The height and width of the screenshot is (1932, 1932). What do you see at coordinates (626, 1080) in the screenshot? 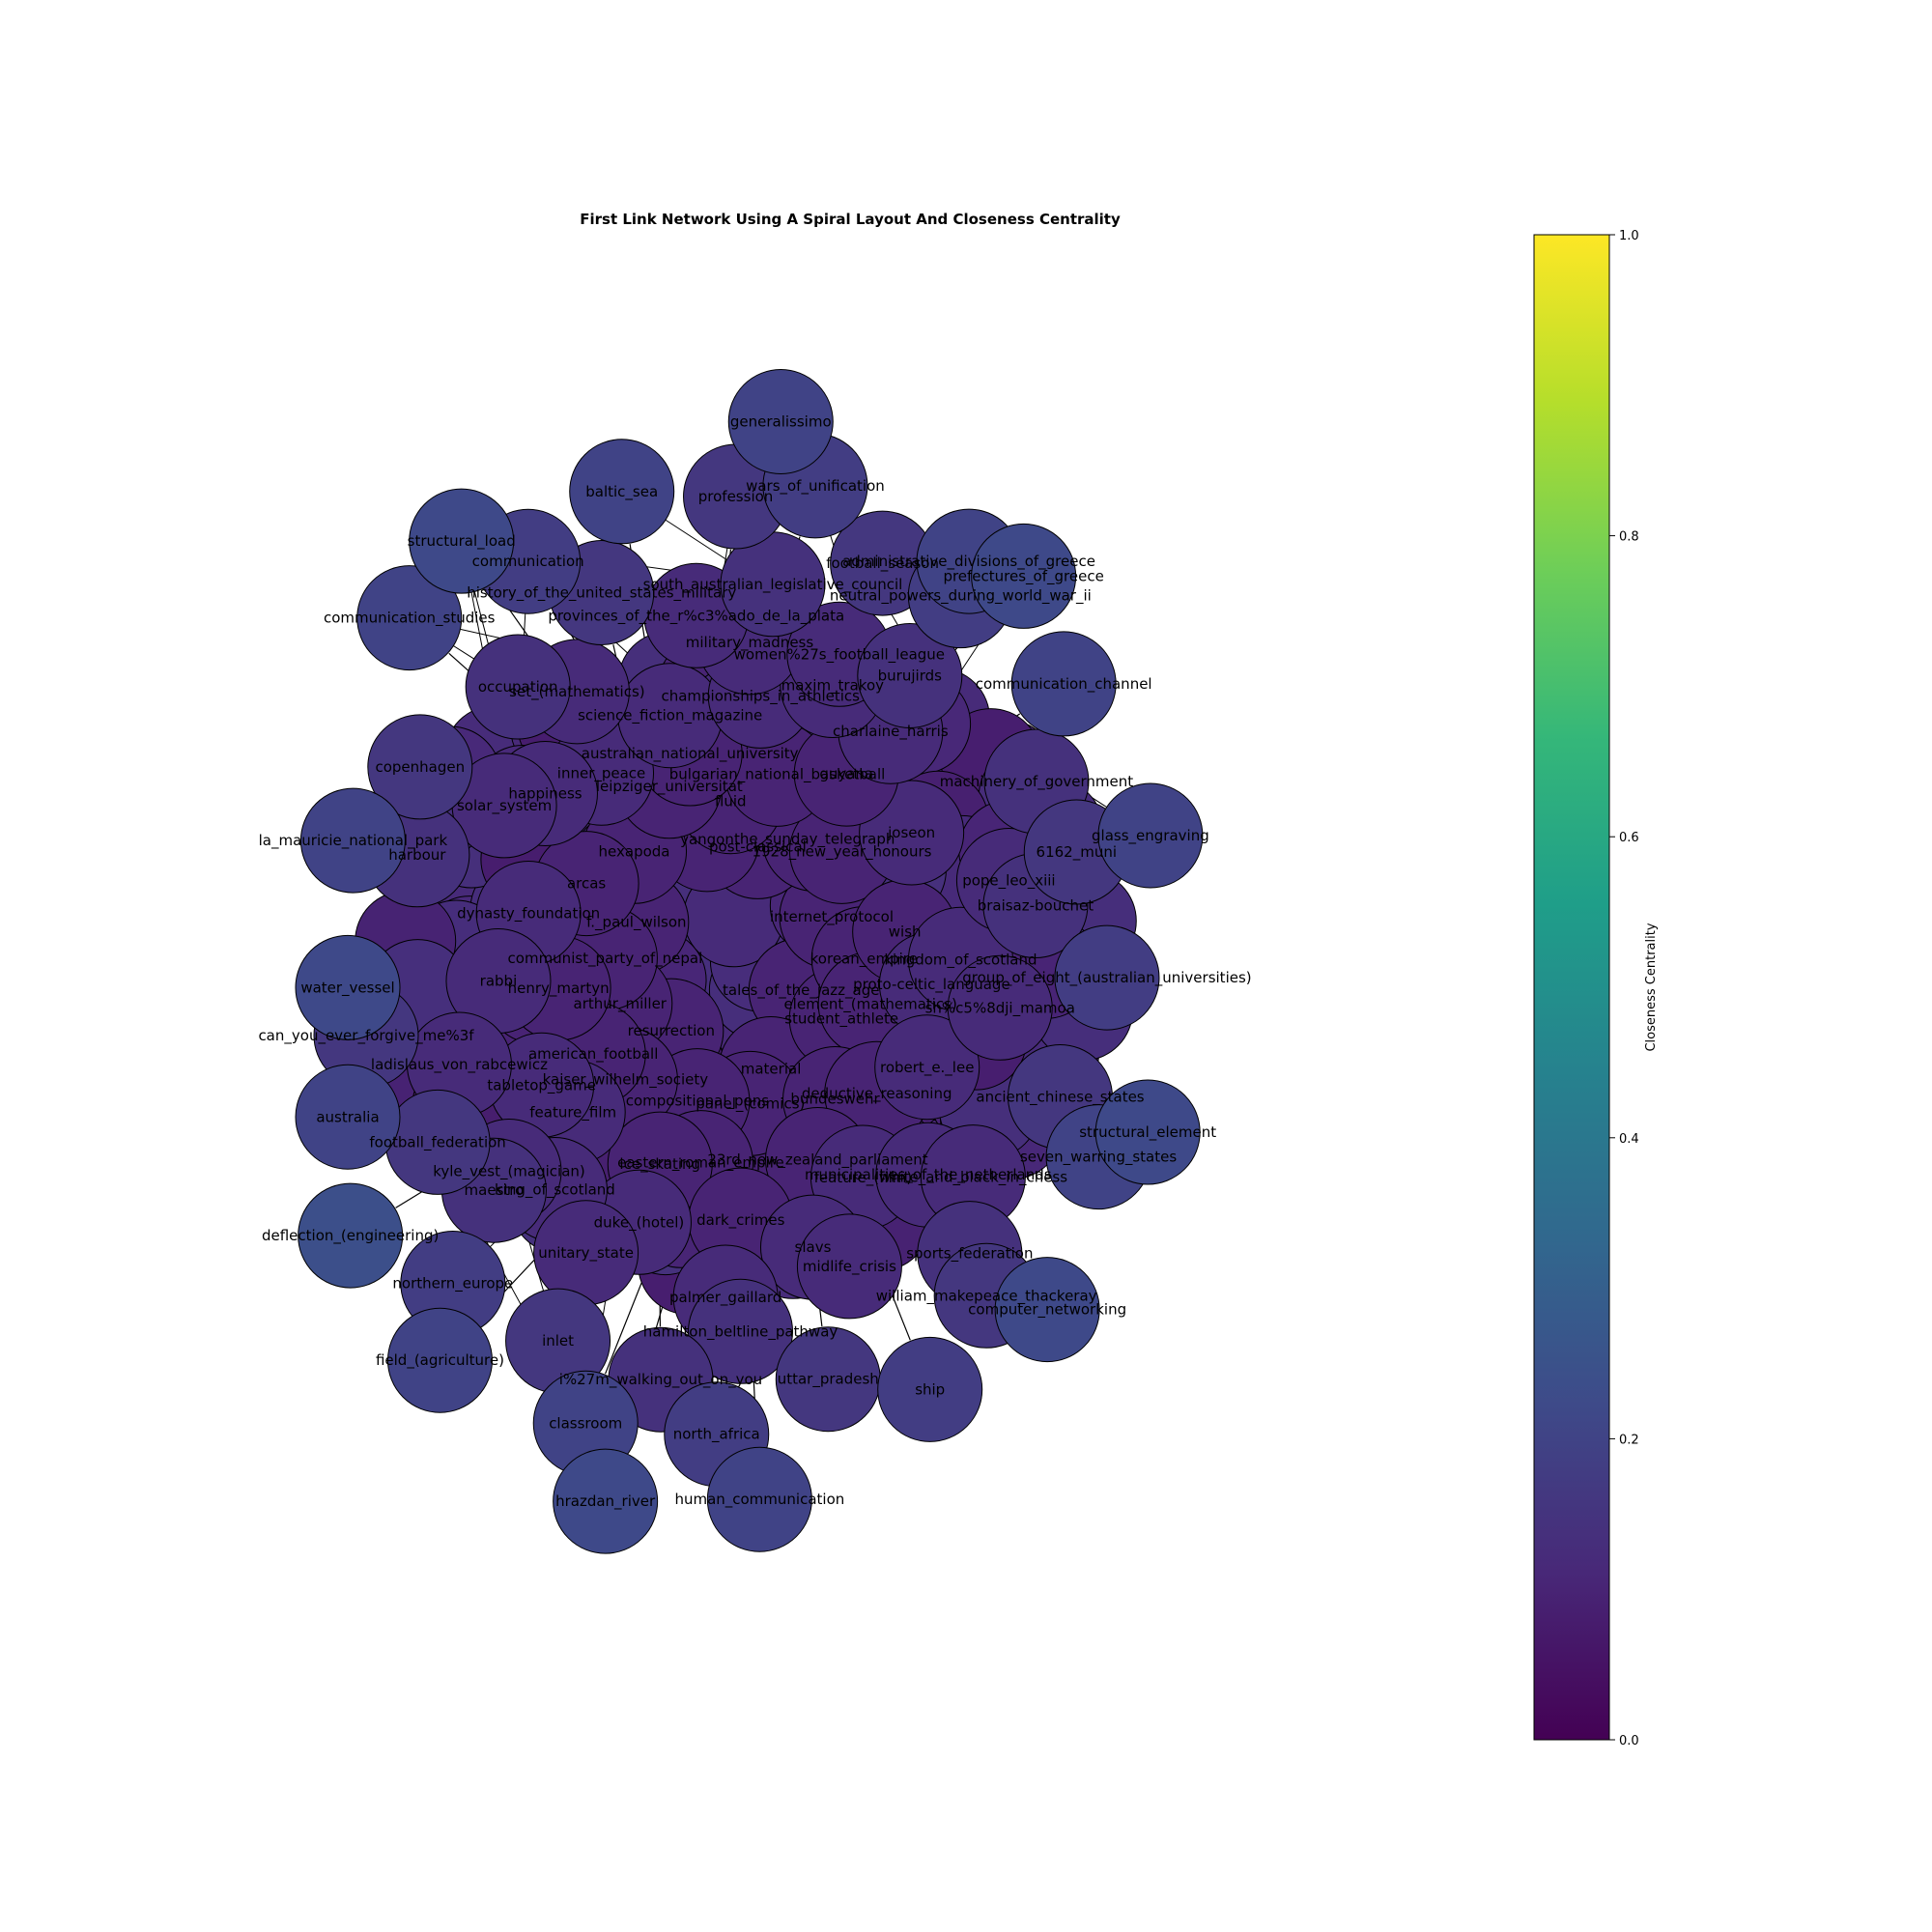
I see `node-label: kaiser_wilhelm_society` at bounding box center [626, 1080].